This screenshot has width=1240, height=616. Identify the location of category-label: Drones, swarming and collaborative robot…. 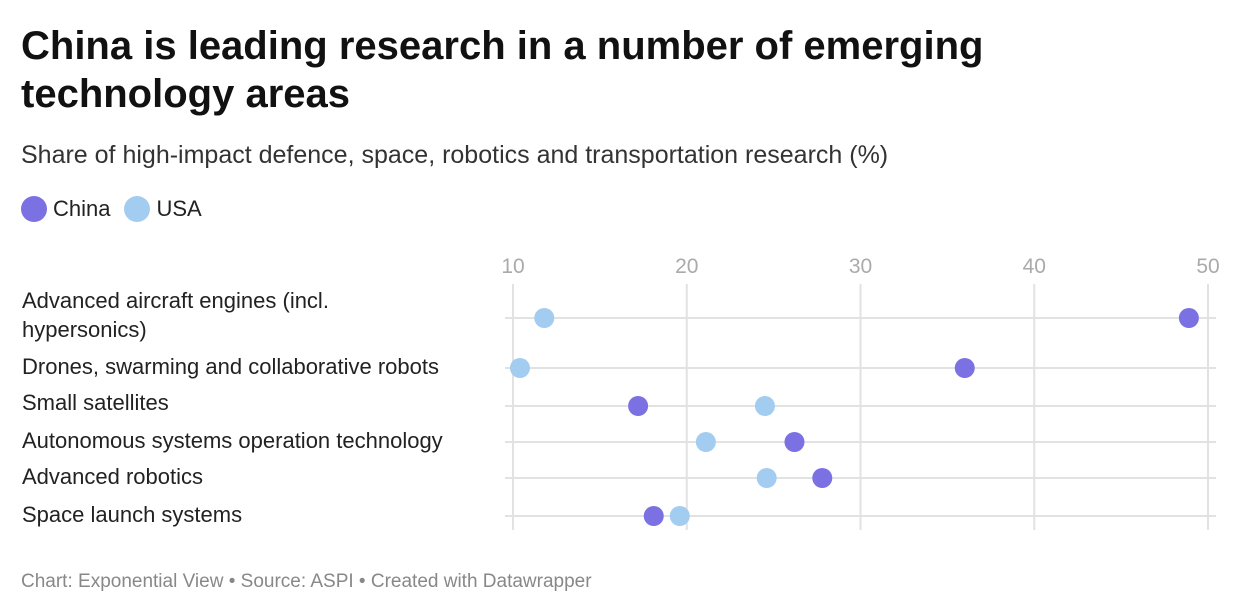
(230, 366).